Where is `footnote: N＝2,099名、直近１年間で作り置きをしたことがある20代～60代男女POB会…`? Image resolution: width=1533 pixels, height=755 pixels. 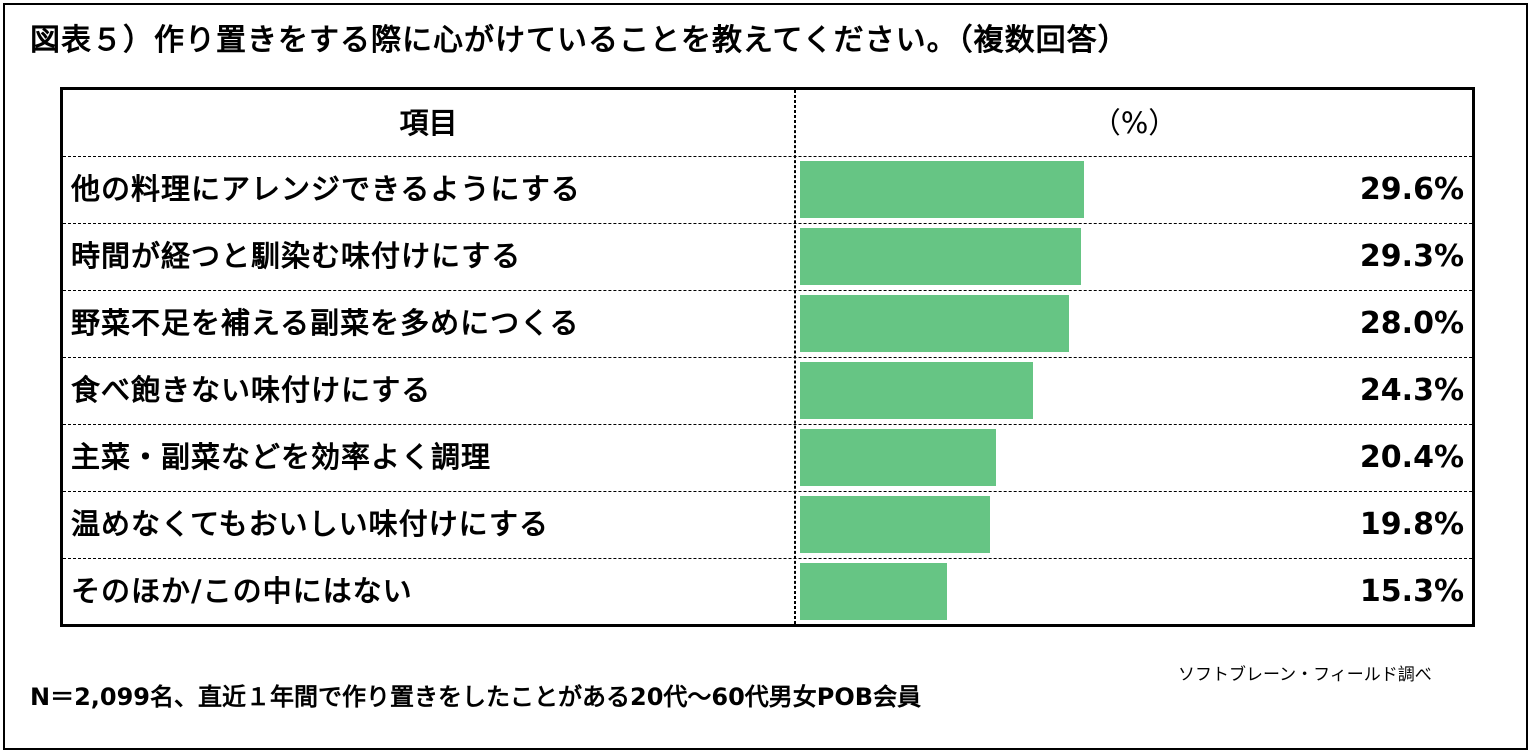
footnote: N＝2,099名、直近１年間で作り置きをしたことがある20代～60代男女POB会… is located at coordinates (476, 697).